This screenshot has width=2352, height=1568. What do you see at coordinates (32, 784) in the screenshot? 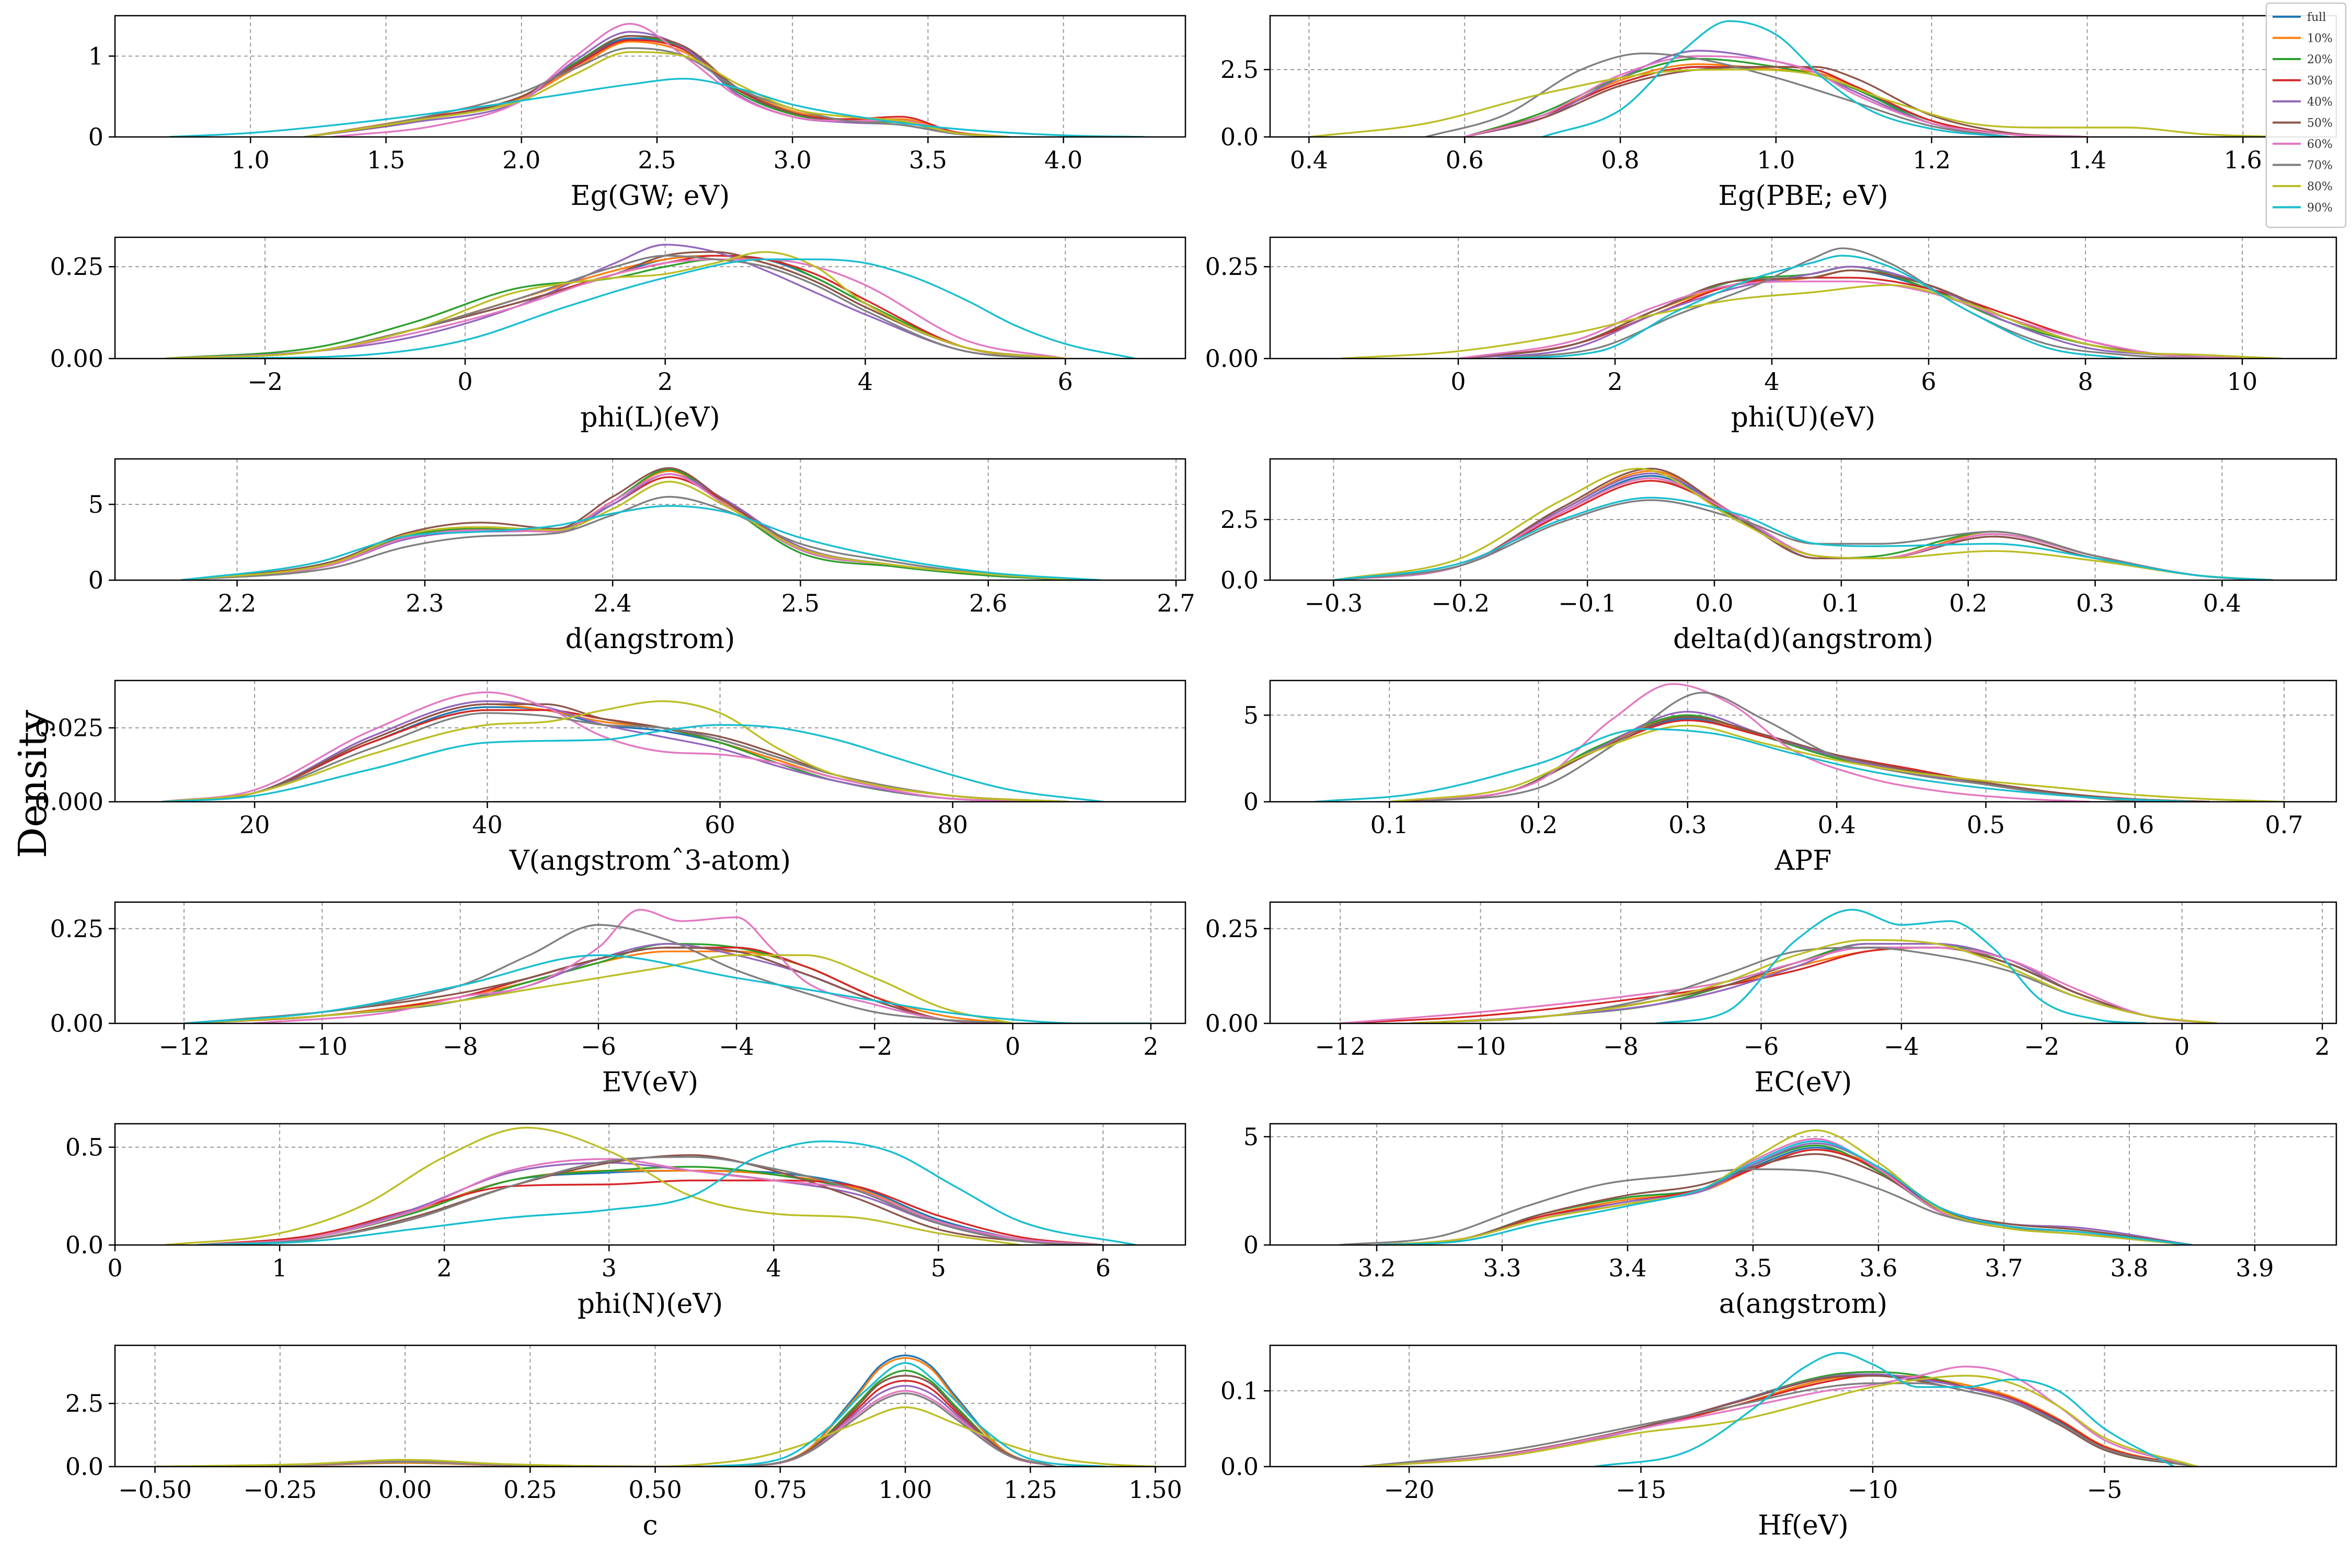
I see `y-axis-label: Density` at bounding box center [32, 784].